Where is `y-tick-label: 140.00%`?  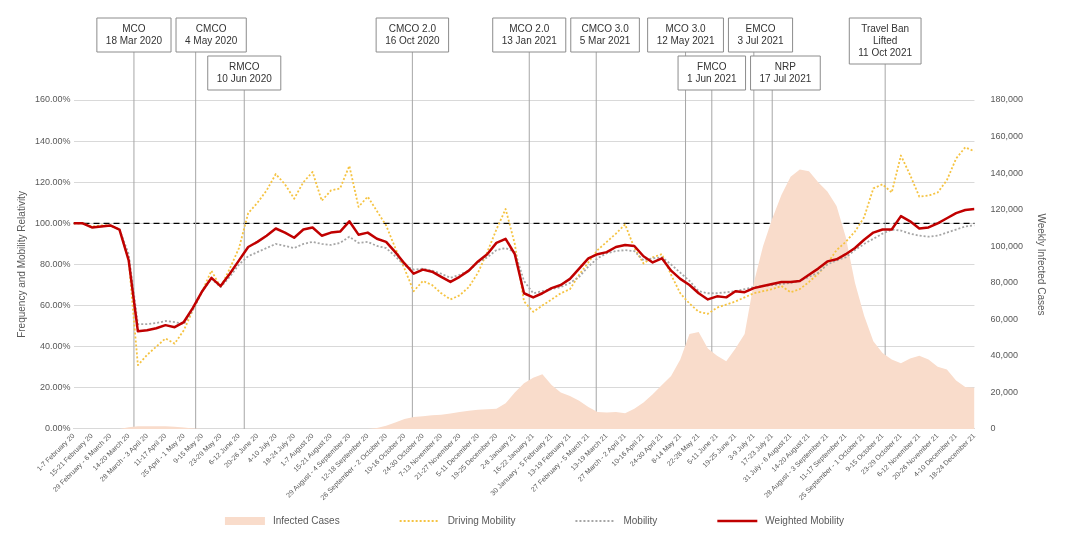 y-tick-label: 140.00% is located at coordinates (53, 140).